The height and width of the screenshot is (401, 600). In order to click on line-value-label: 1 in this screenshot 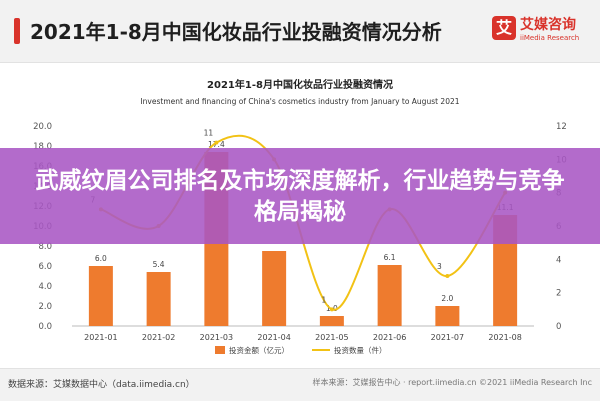, I will do `click(323, 299)`.